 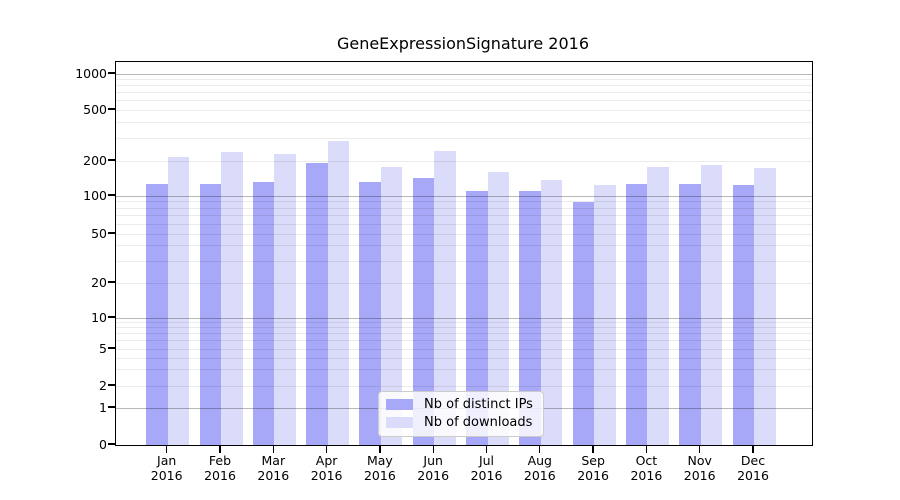 I want to click on legend-swatch-downloads, so click(x=399, y=422).